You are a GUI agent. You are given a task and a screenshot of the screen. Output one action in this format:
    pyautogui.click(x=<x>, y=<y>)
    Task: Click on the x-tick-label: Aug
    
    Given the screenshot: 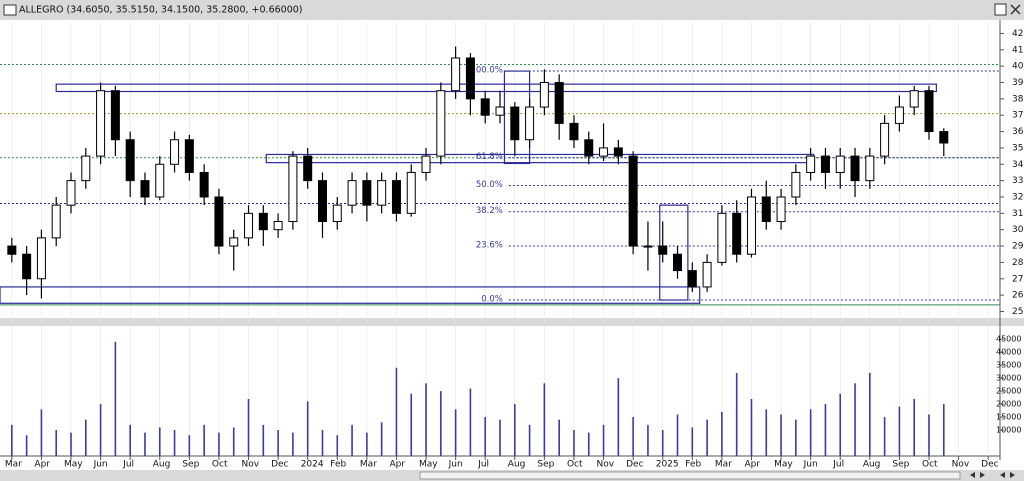 What is the action you would take?
    pyautogui.click(x=162, y=465)
    